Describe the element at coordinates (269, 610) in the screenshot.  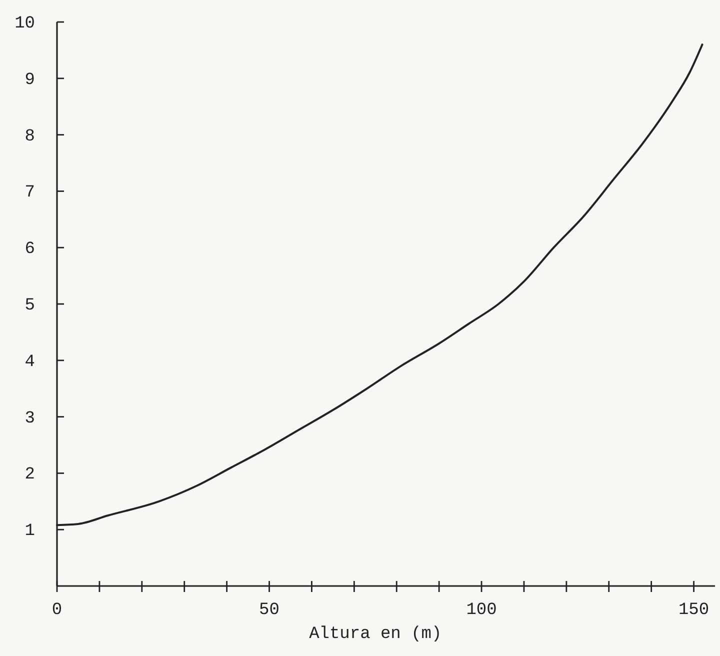
I see `x-tick-label: 50` at that location.